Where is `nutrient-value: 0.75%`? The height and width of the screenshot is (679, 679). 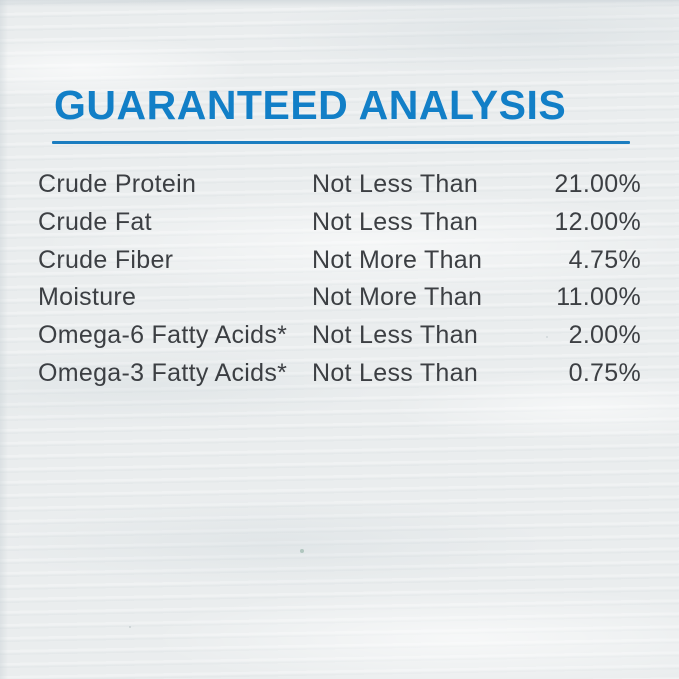
nutrient-value: 0.75% is located at coordinates (604, 372).